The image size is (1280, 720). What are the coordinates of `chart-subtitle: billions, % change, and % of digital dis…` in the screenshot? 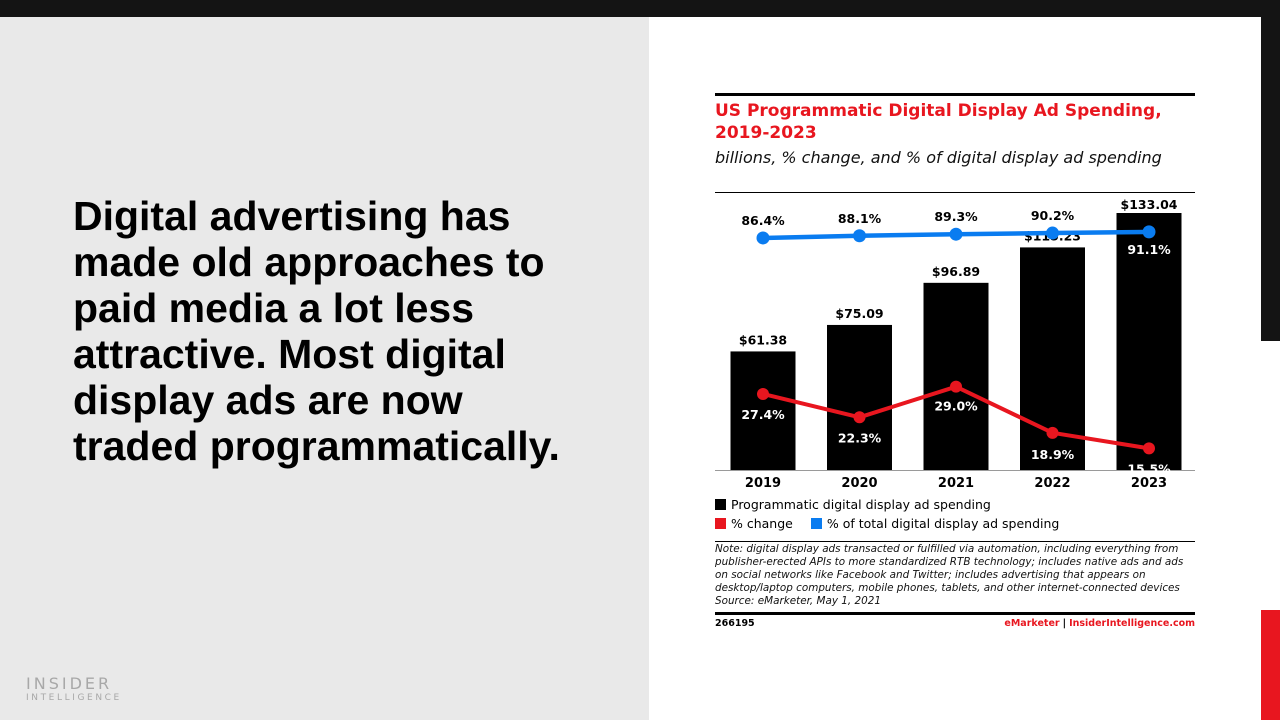 It's located at (938, 157).